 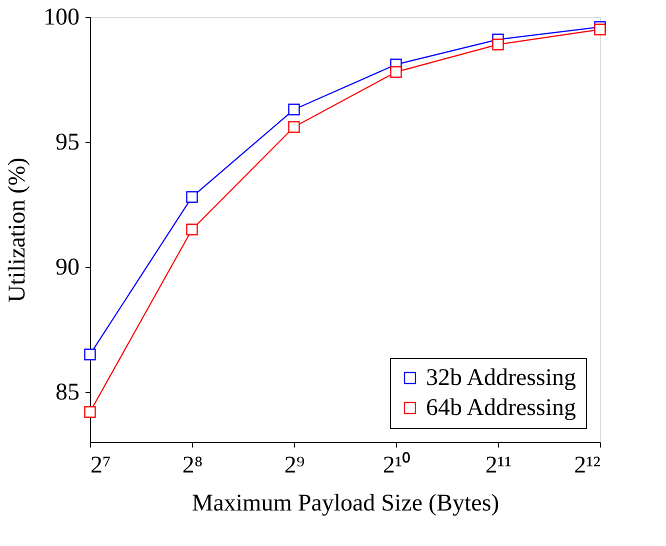 What do you see at coordinates (100, 465) in the screenshot?
I see `x-tick-label: 2⁷` at bounding box center [100, 465].